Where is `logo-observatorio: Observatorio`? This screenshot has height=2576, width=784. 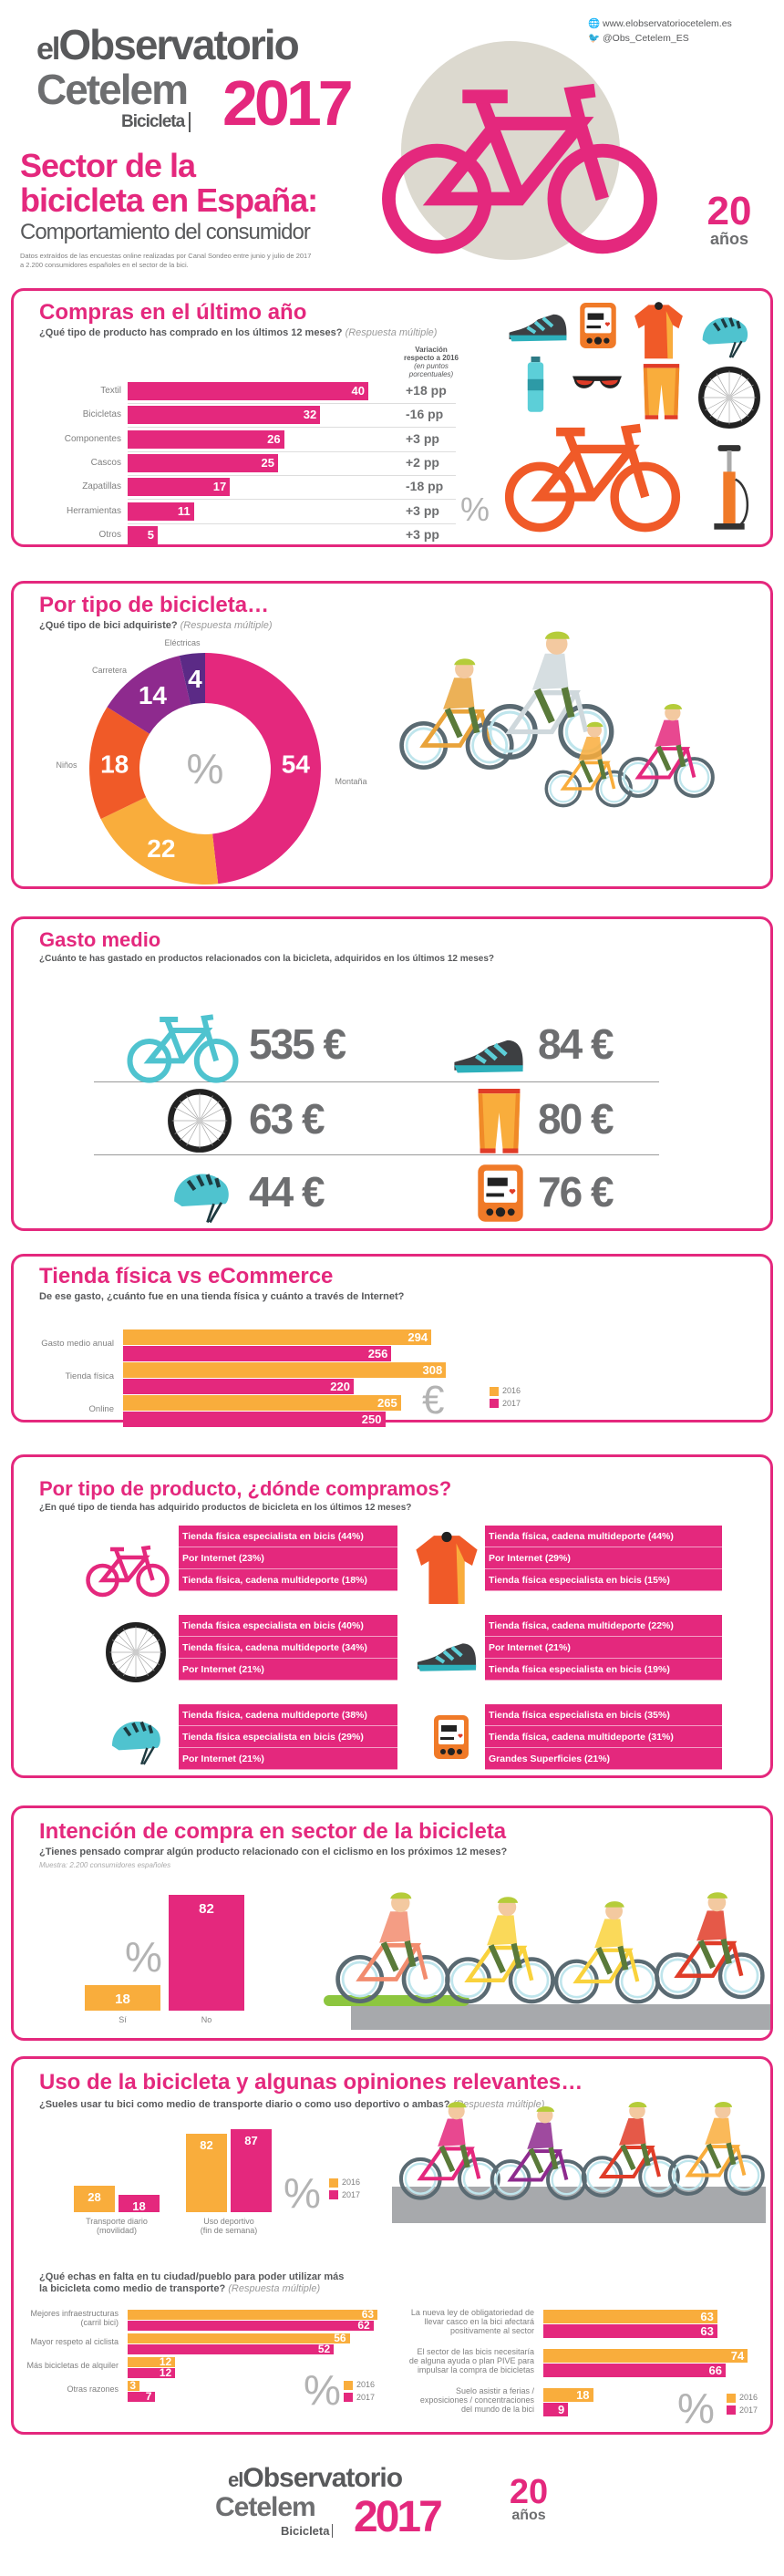 logo-observatorio: Observatorio is located at coordinates (178, 44).